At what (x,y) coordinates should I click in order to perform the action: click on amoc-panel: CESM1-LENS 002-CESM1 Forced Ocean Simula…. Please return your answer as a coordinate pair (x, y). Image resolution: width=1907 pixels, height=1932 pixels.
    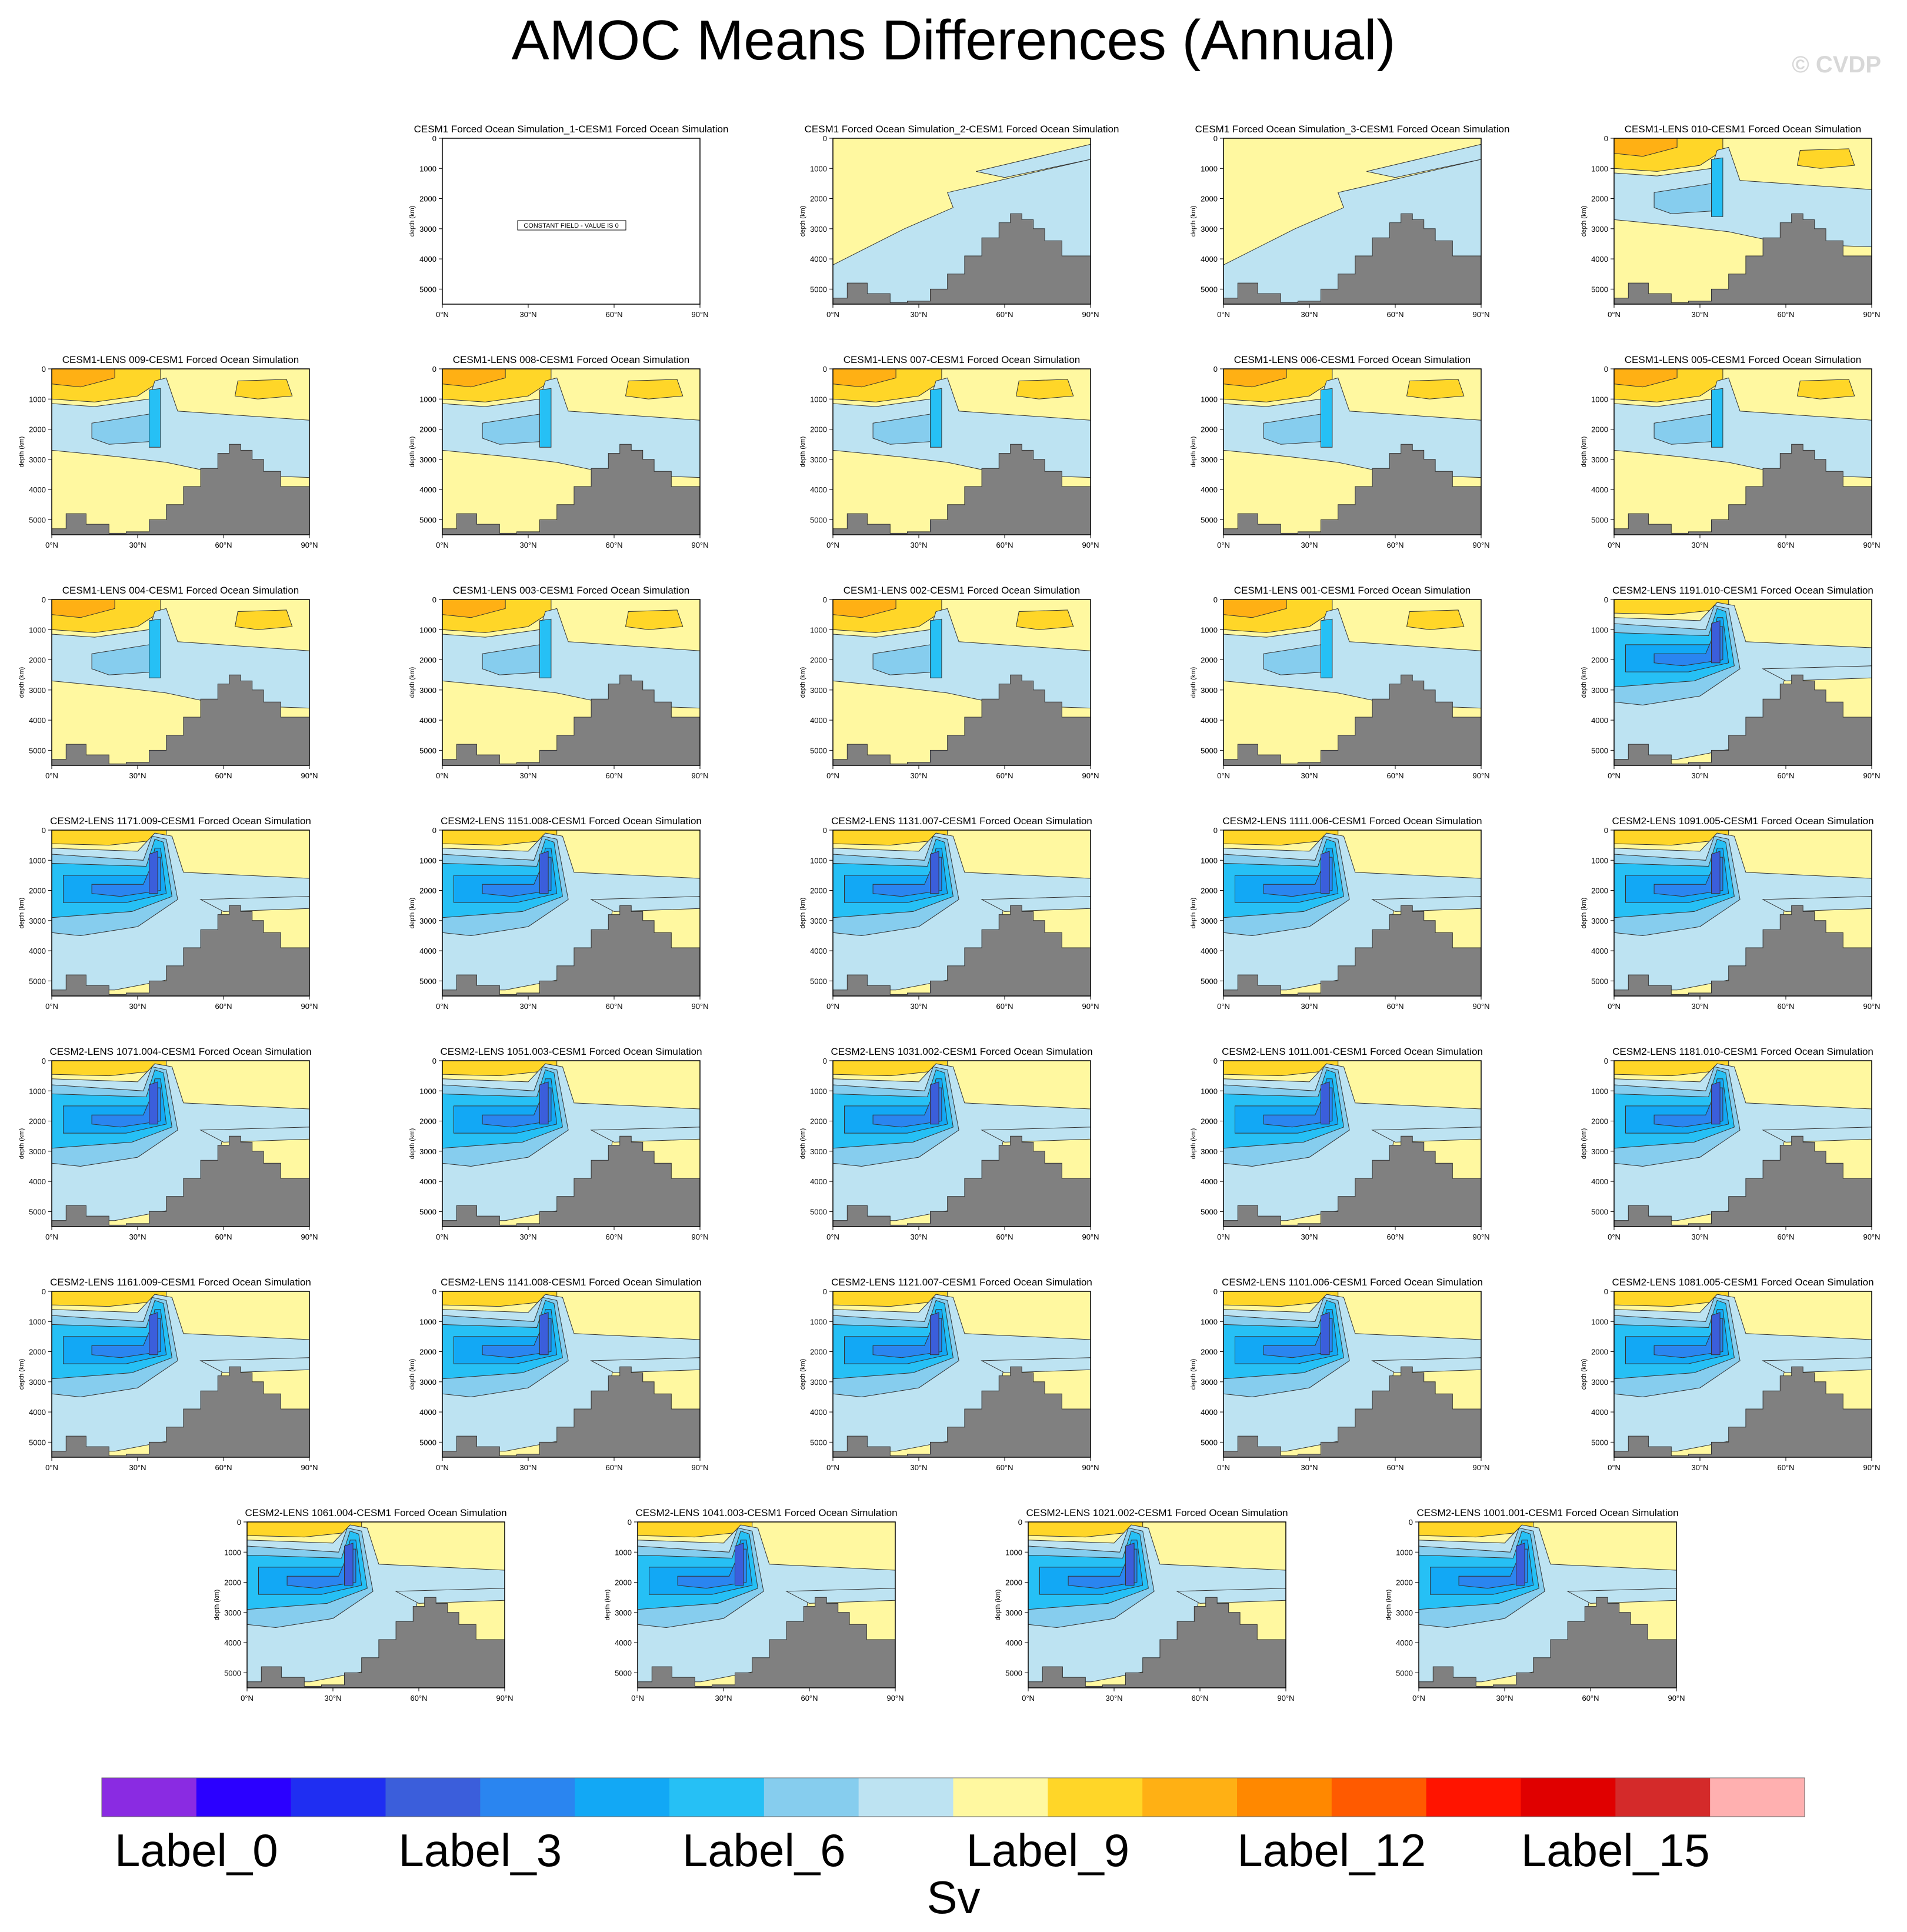
    Looking at the image, I should click on (962, 691).